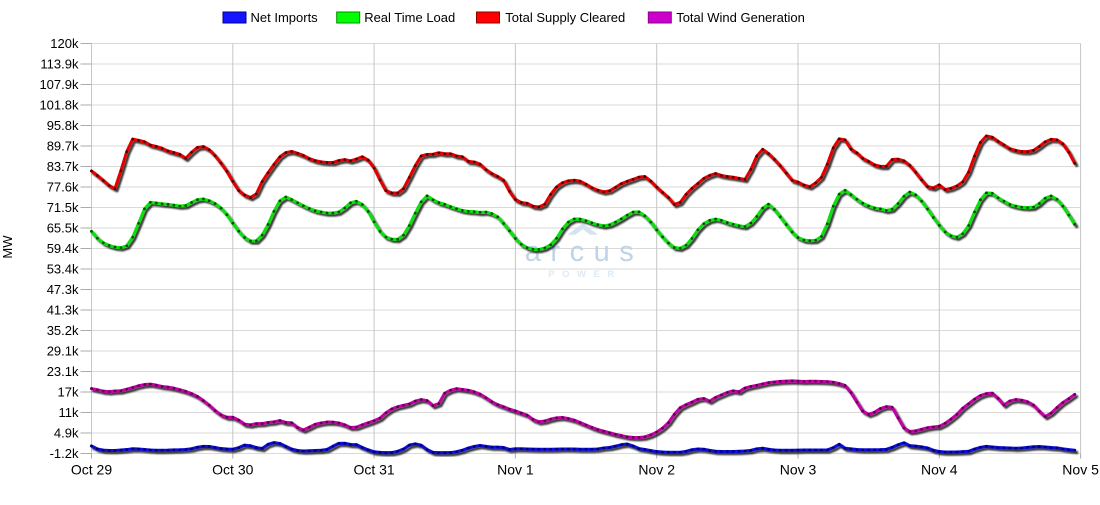 The image size is (1100, 505). What do you see at coordinates (68, 392) in the screenshot?
I see `svg-text: 17k` at bounding box center [68, 392].